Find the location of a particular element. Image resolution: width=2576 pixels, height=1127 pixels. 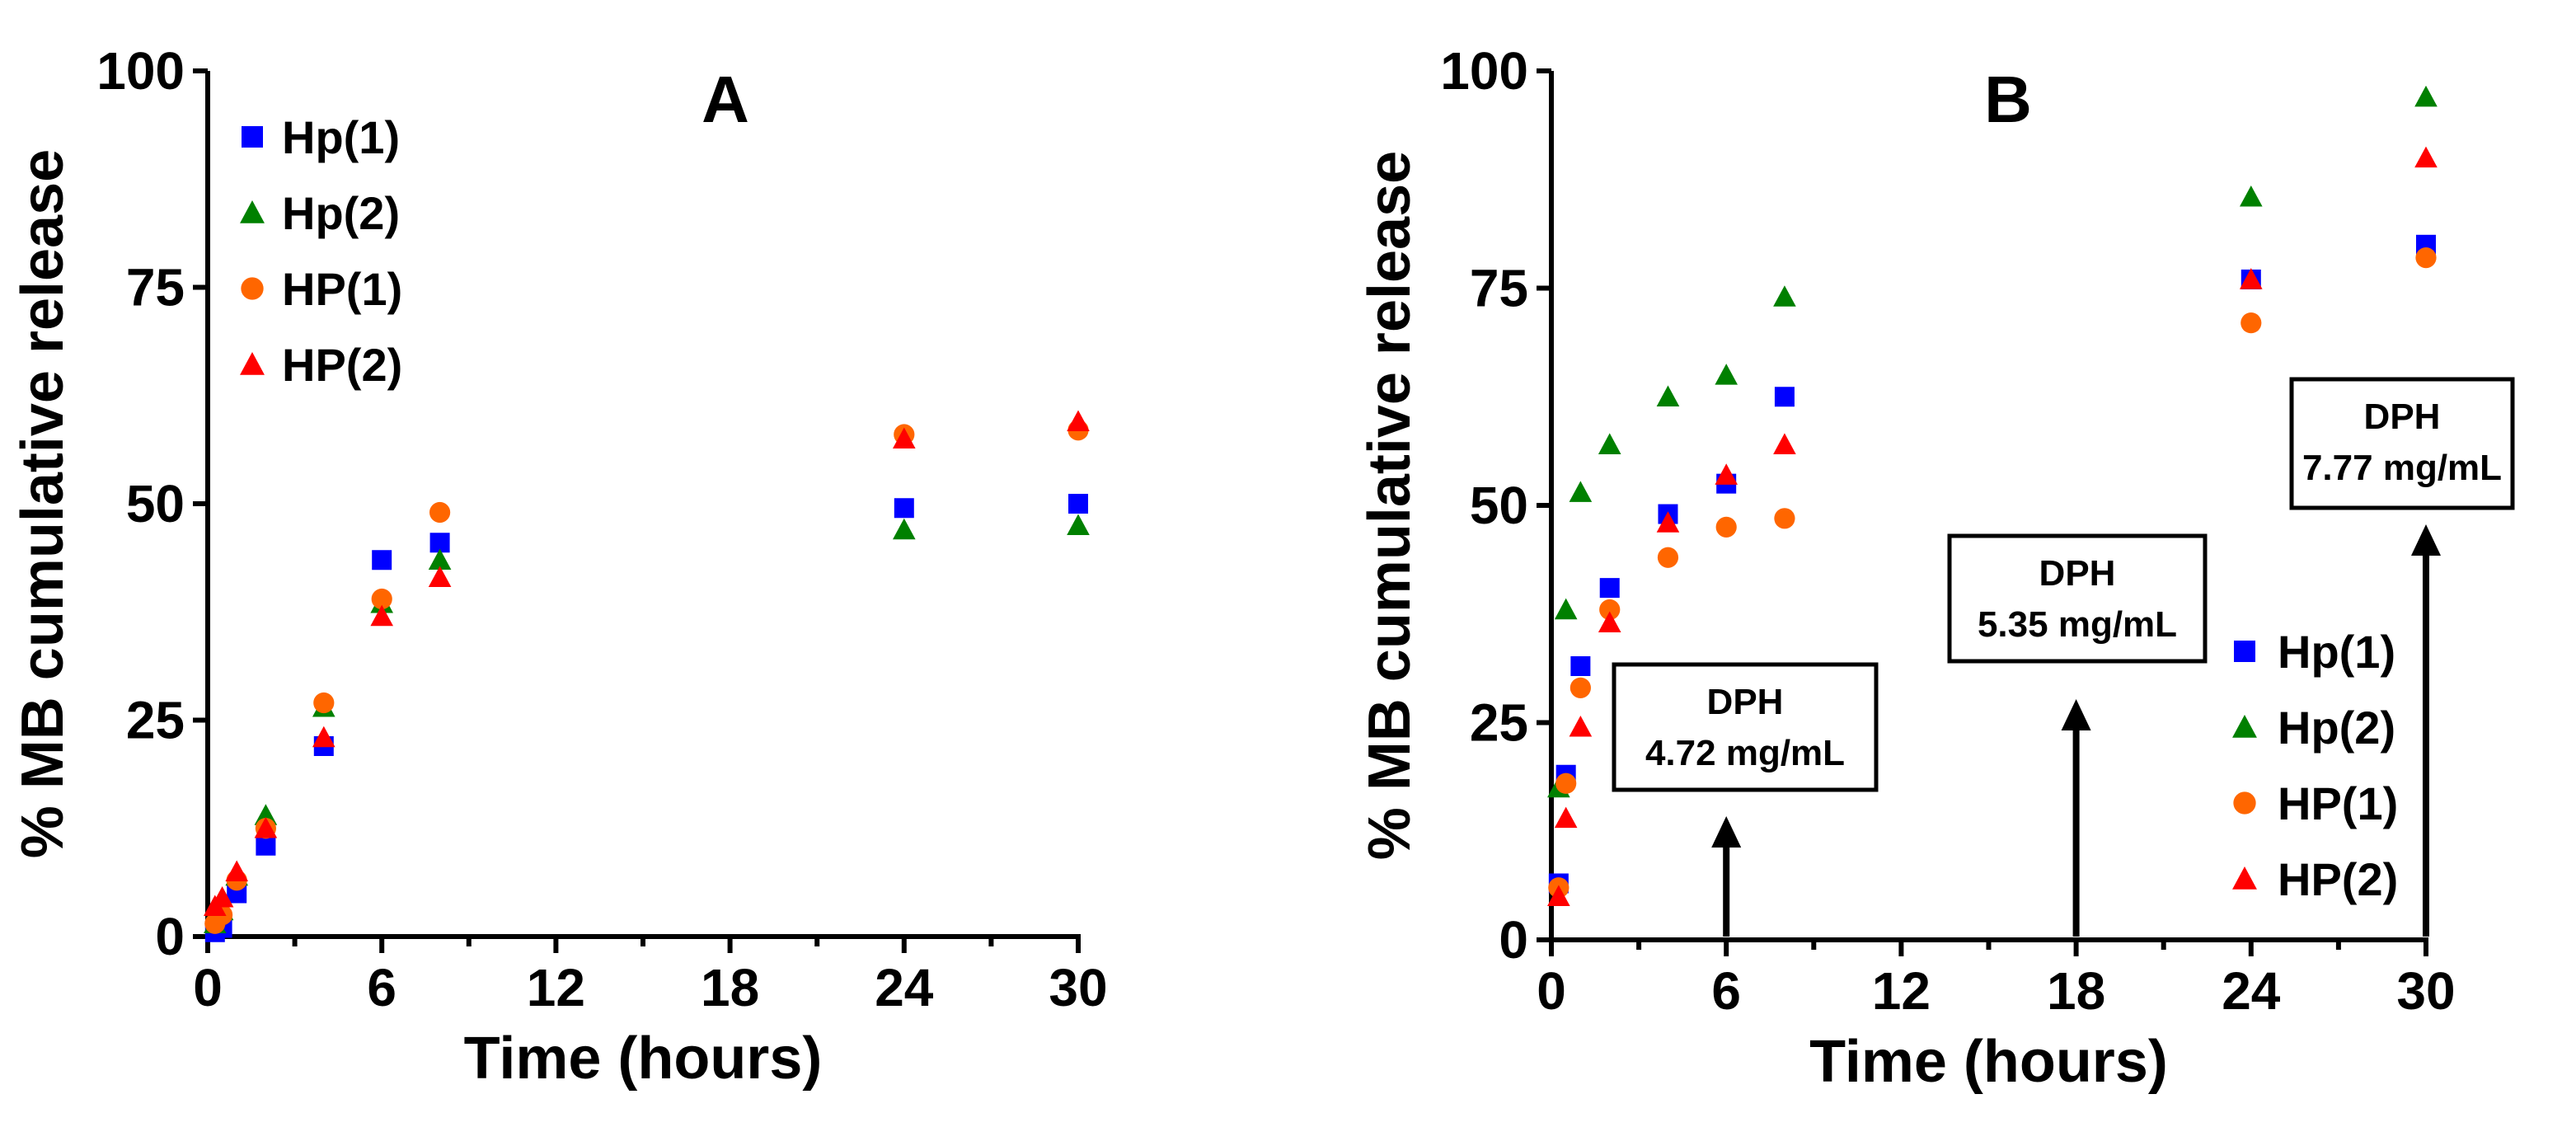

x-tick-label: 12 is located at coordinates (556, 987).